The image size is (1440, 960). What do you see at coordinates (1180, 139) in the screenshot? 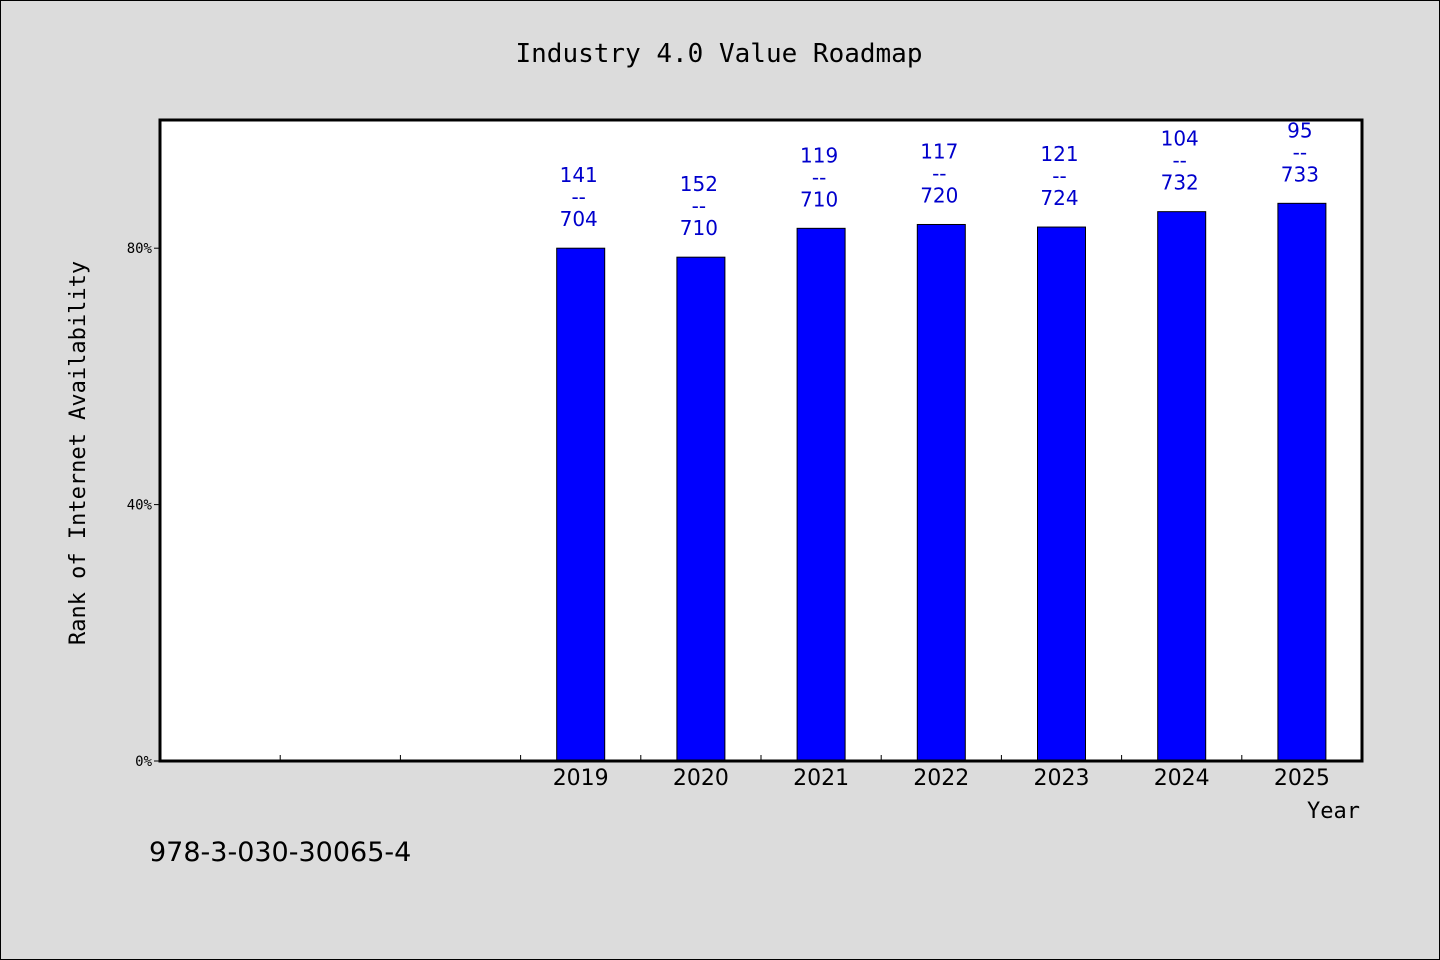
I see `data-label: 104` at bounding box center [1180, 139].